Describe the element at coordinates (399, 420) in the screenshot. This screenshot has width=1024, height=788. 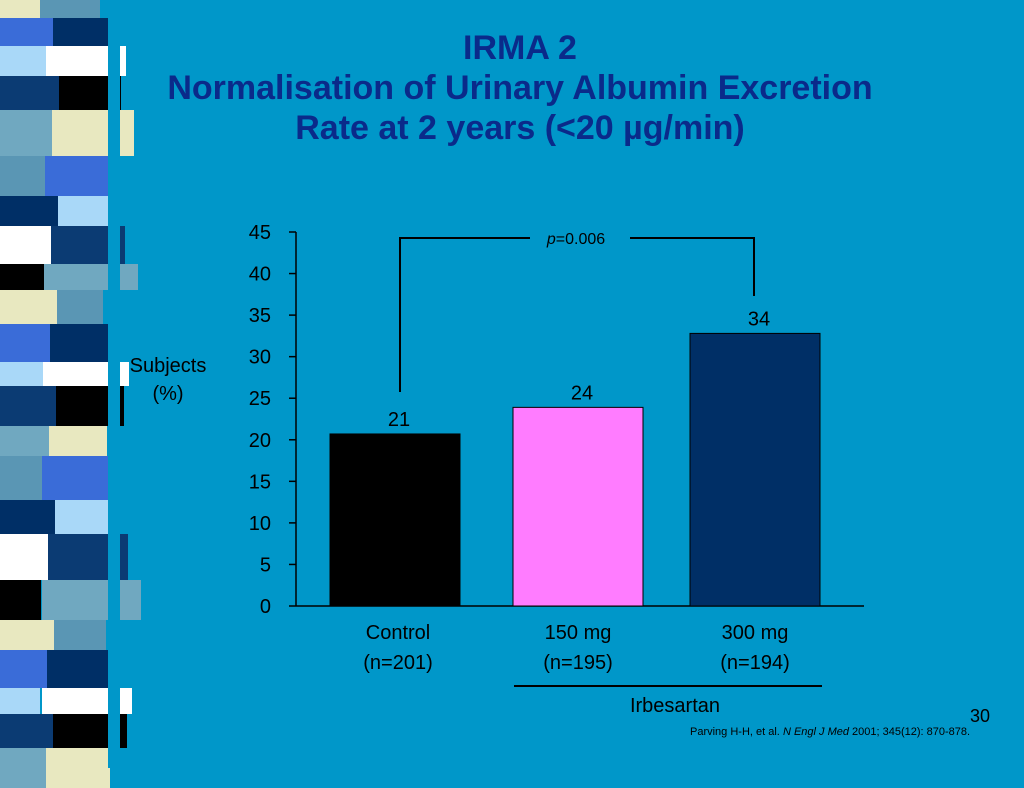
I see `bar-data-label: 21` at that location.